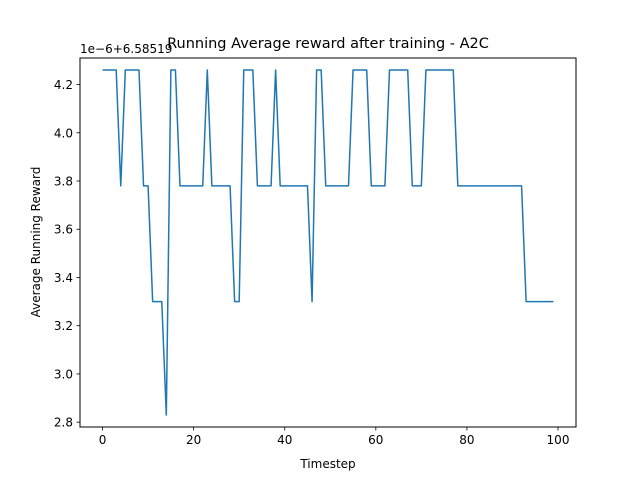 Image resolution: width=640 pixels, height=480 pixels. Describe the element at coordinates (63, 133) in the screenshot. I see `y-tick-label: 4.0` at that location.